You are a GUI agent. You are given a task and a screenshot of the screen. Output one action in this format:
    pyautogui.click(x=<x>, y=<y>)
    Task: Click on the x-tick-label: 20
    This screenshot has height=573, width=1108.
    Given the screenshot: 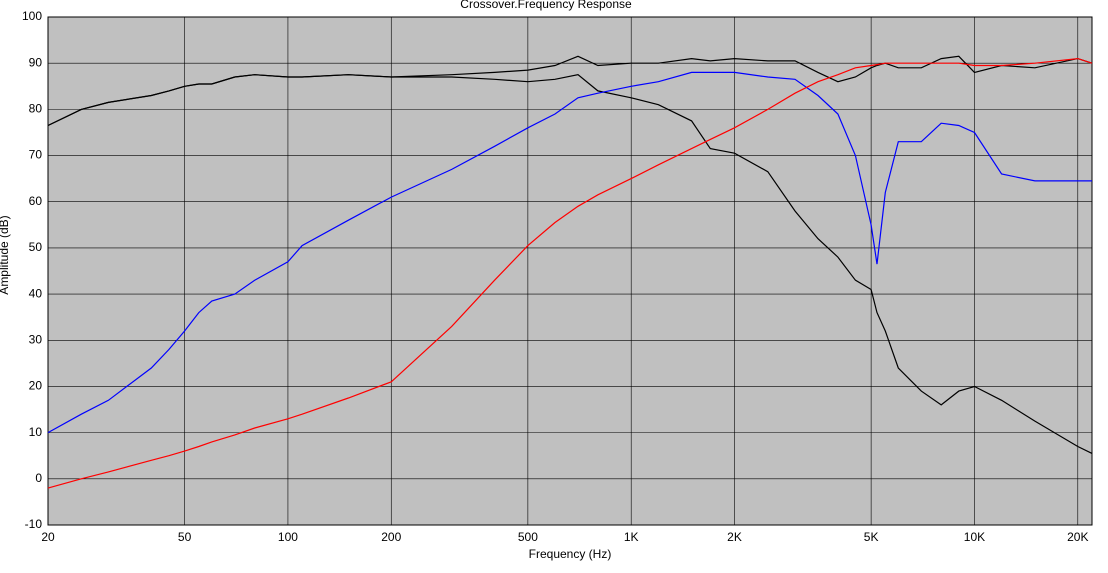 What is the action you would take?
    pyautogui.click(x=48, y=537)
    